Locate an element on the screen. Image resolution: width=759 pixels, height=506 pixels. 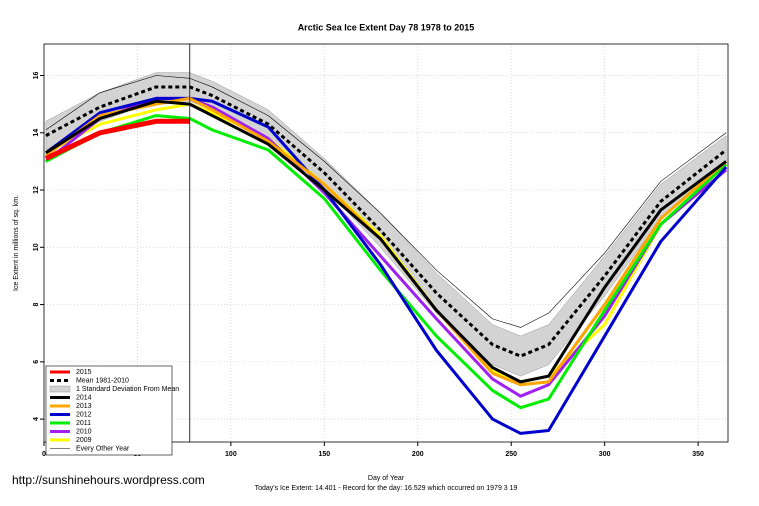
legend-label: 2010 is located at coordinates (84, 431).